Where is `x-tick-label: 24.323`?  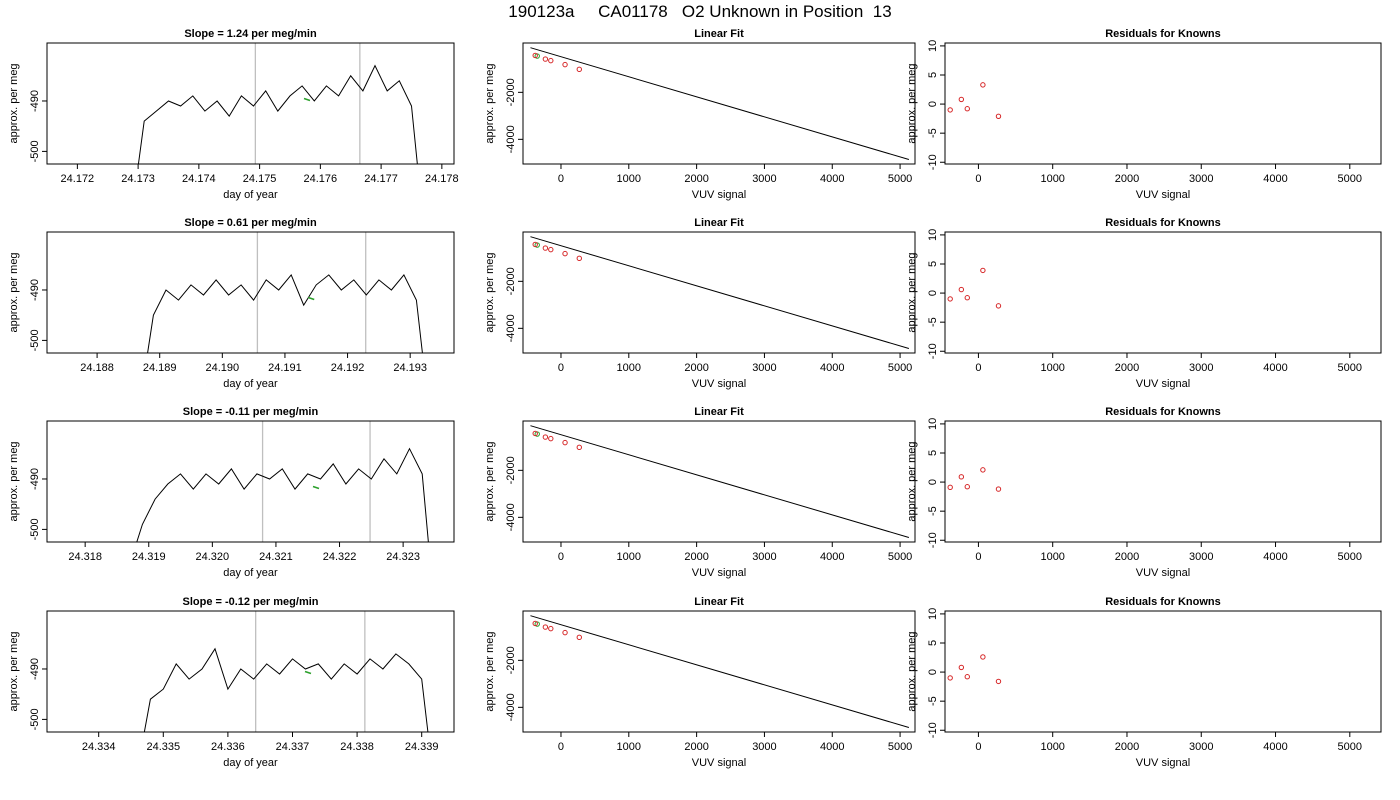 x-tick-label: 24.323 is located at coordinates (403, 557).